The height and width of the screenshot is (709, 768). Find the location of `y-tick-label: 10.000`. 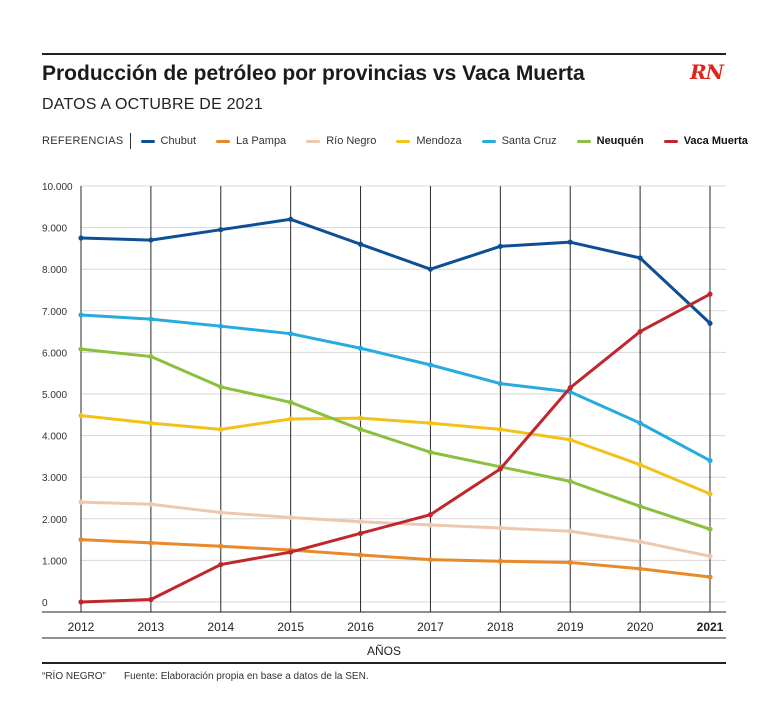

y-tick-label: 10.000 is located at coordinates (57, 187).